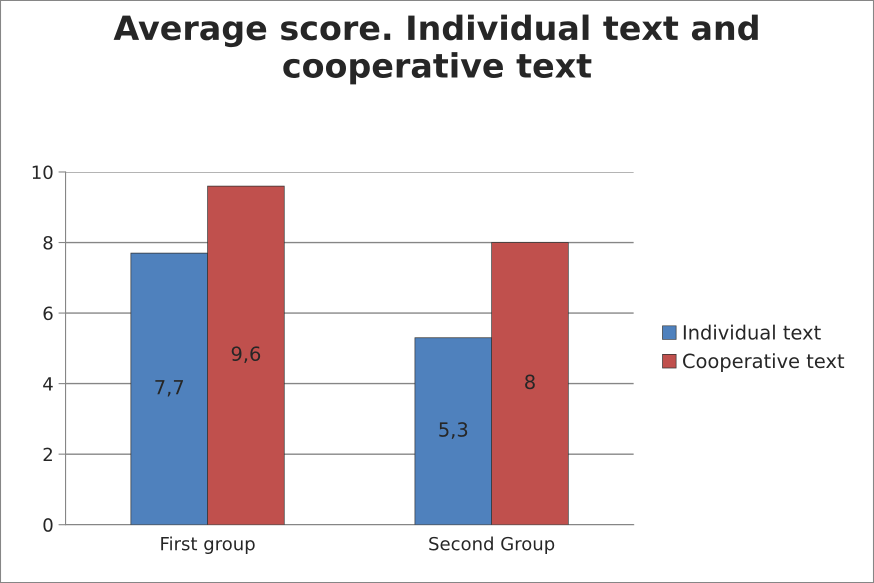 This screenshot has width=874, height=583. I want to click on y-tick-label: 2, so click(48, 455).